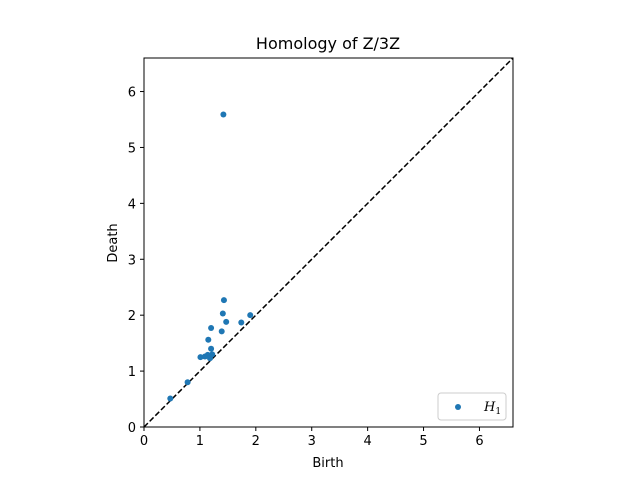 The width and height of the screenshot is (640, 480). Describe the element at coordinates (132, 372) in the screenshot. I see `y-tick-label: 1` at that location.